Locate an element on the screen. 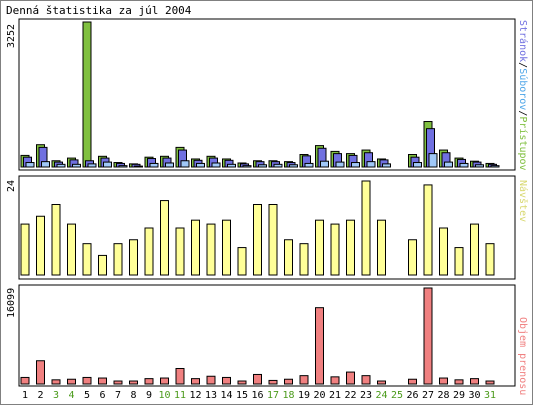 This screenshot has width=533, height=405. visits-max-label: 24 is located at coordinates (11, 186).